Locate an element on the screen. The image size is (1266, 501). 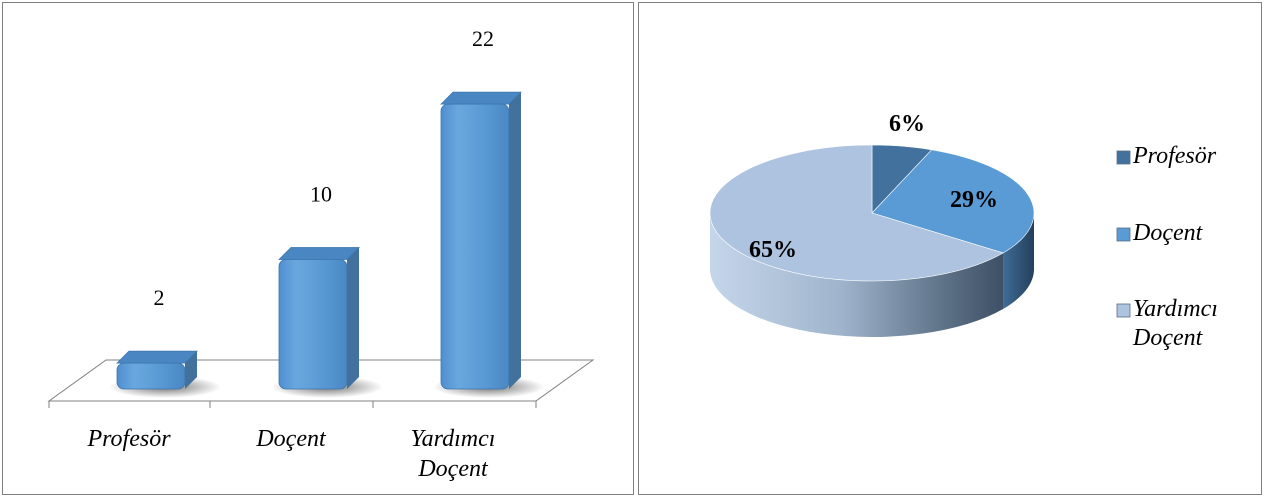
bar-top-docent is located at coordinates (319, 253).